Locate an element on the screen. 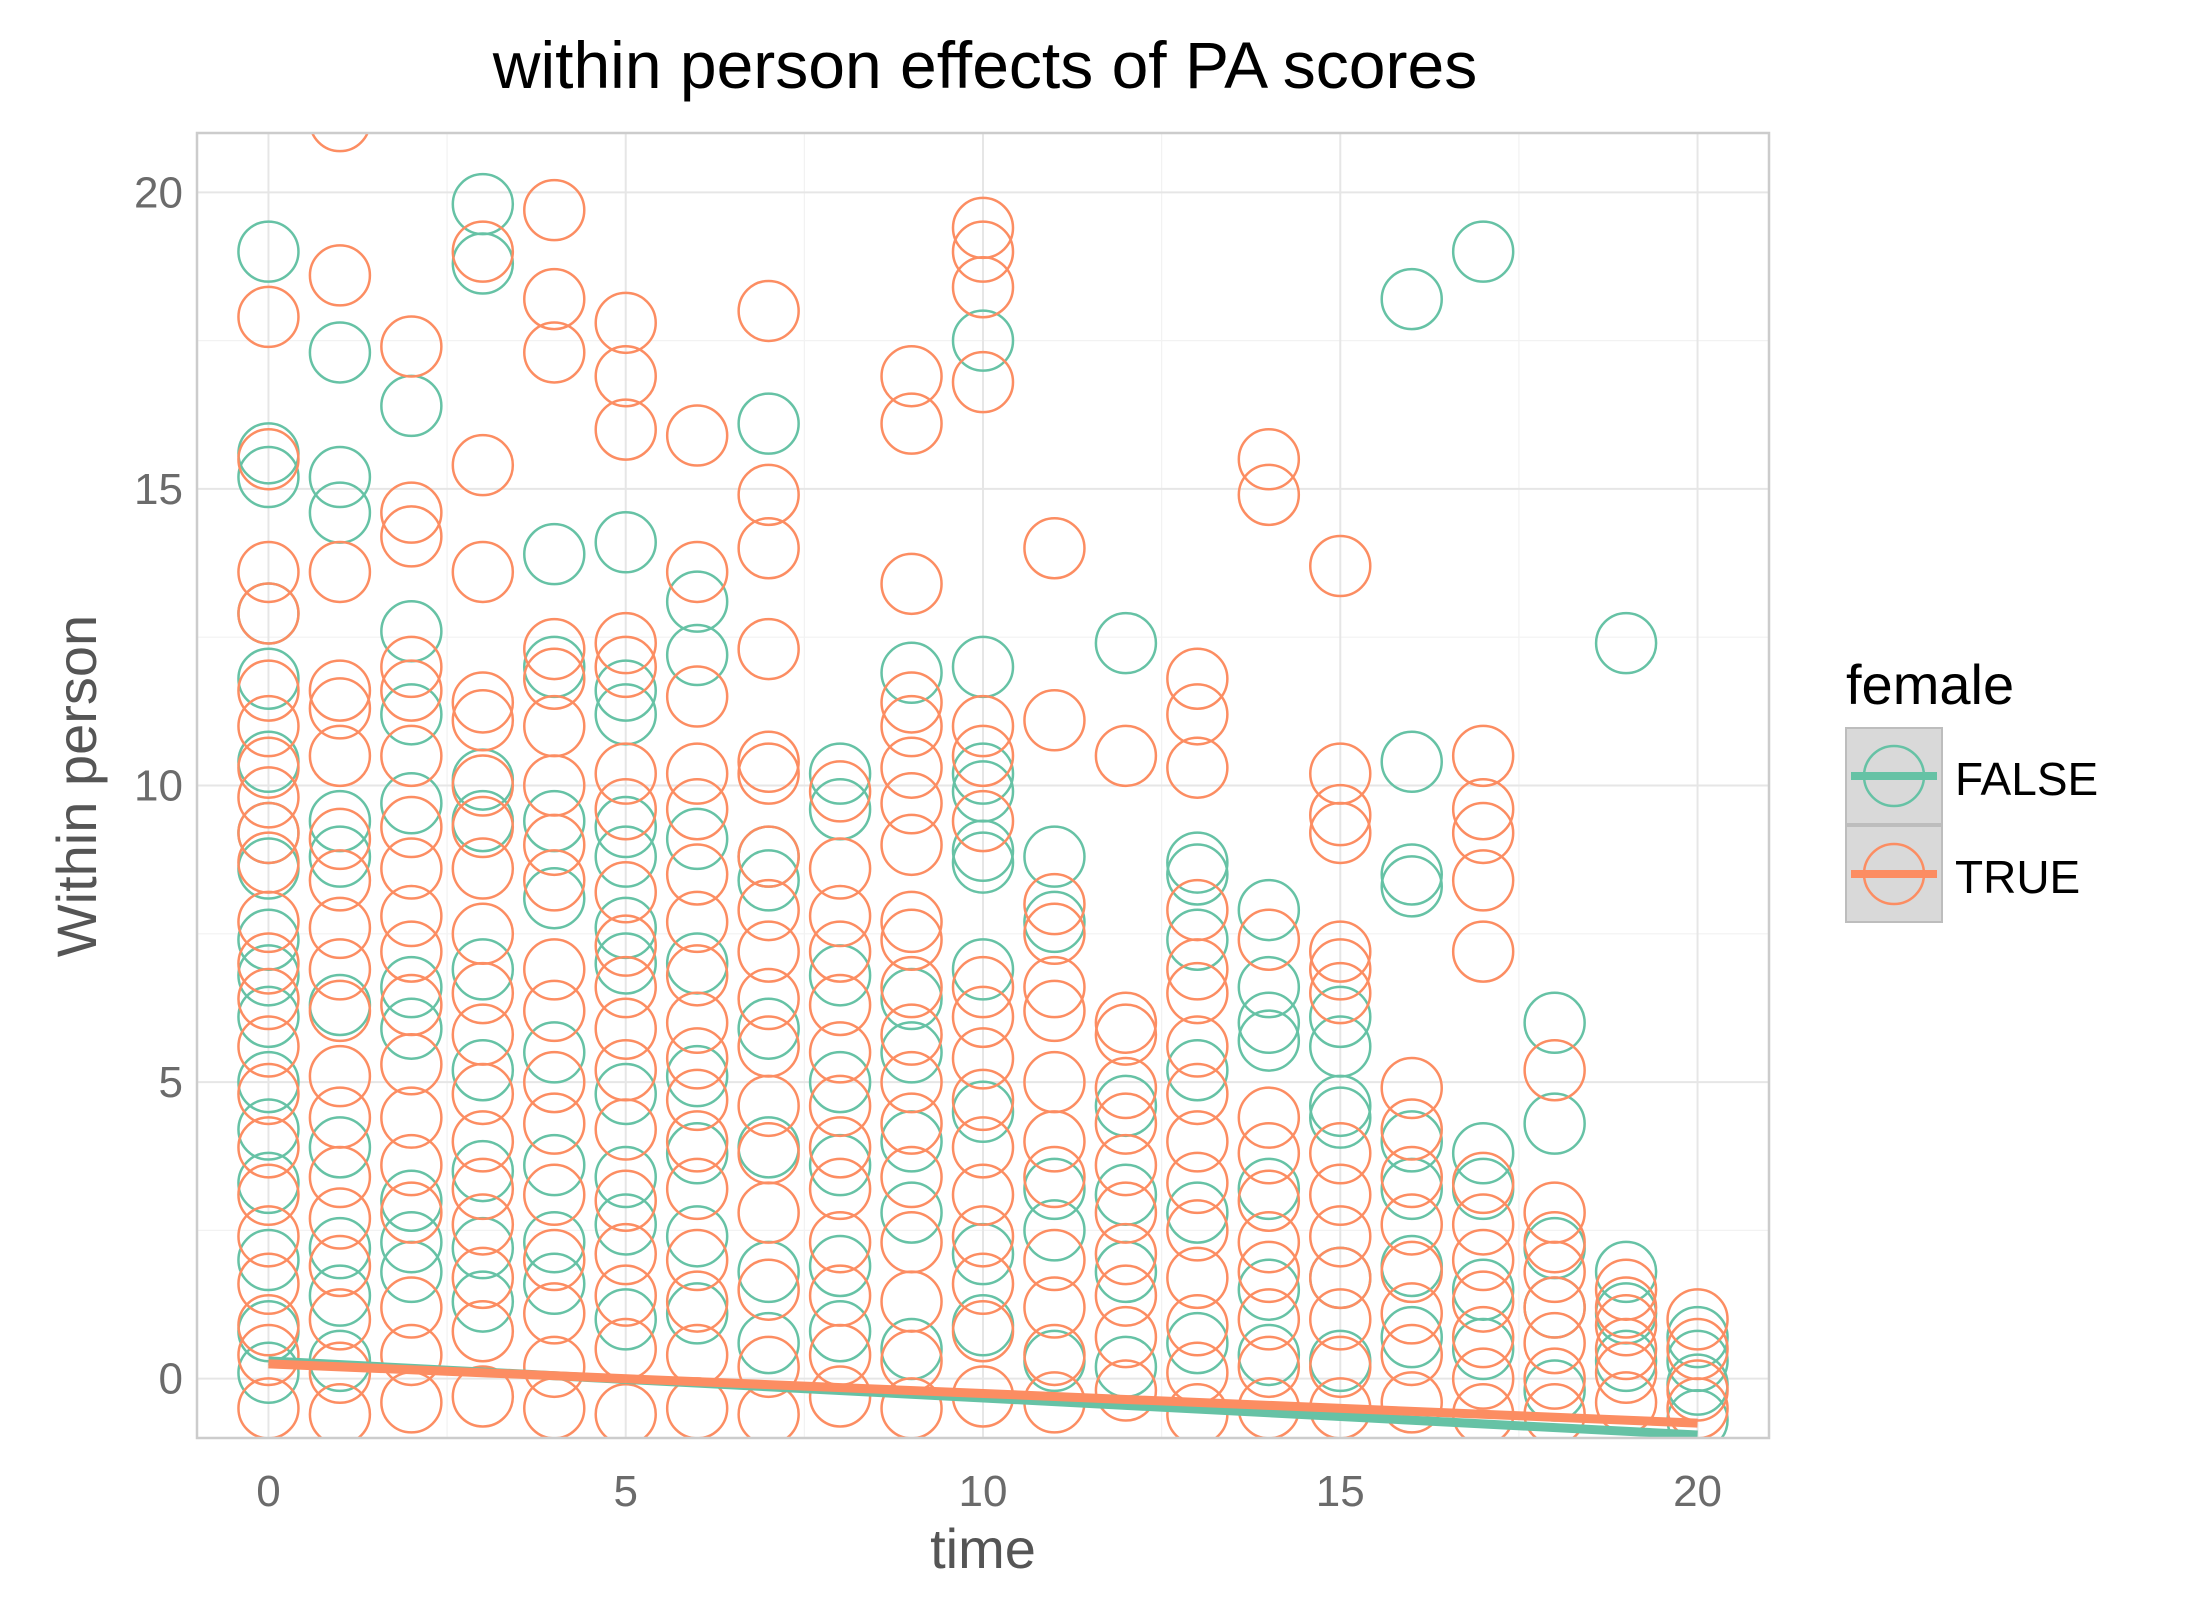  x-tick-label: 15 is located at coordinates (1340, 1491).